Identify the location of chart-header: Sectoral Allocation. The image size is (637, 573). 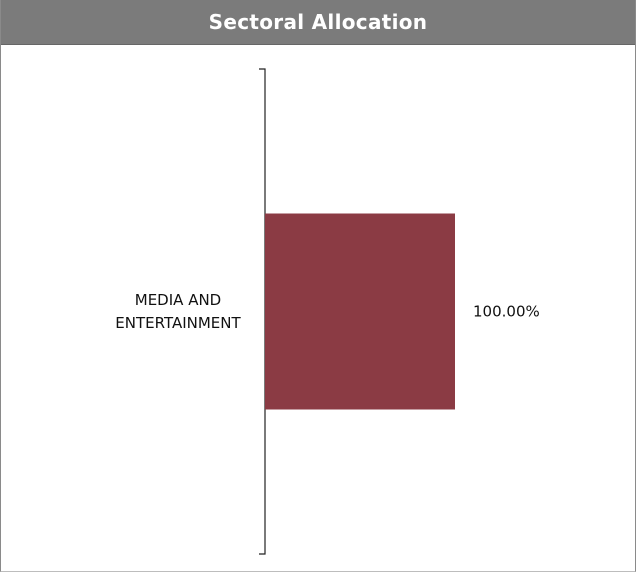
(318, 22).